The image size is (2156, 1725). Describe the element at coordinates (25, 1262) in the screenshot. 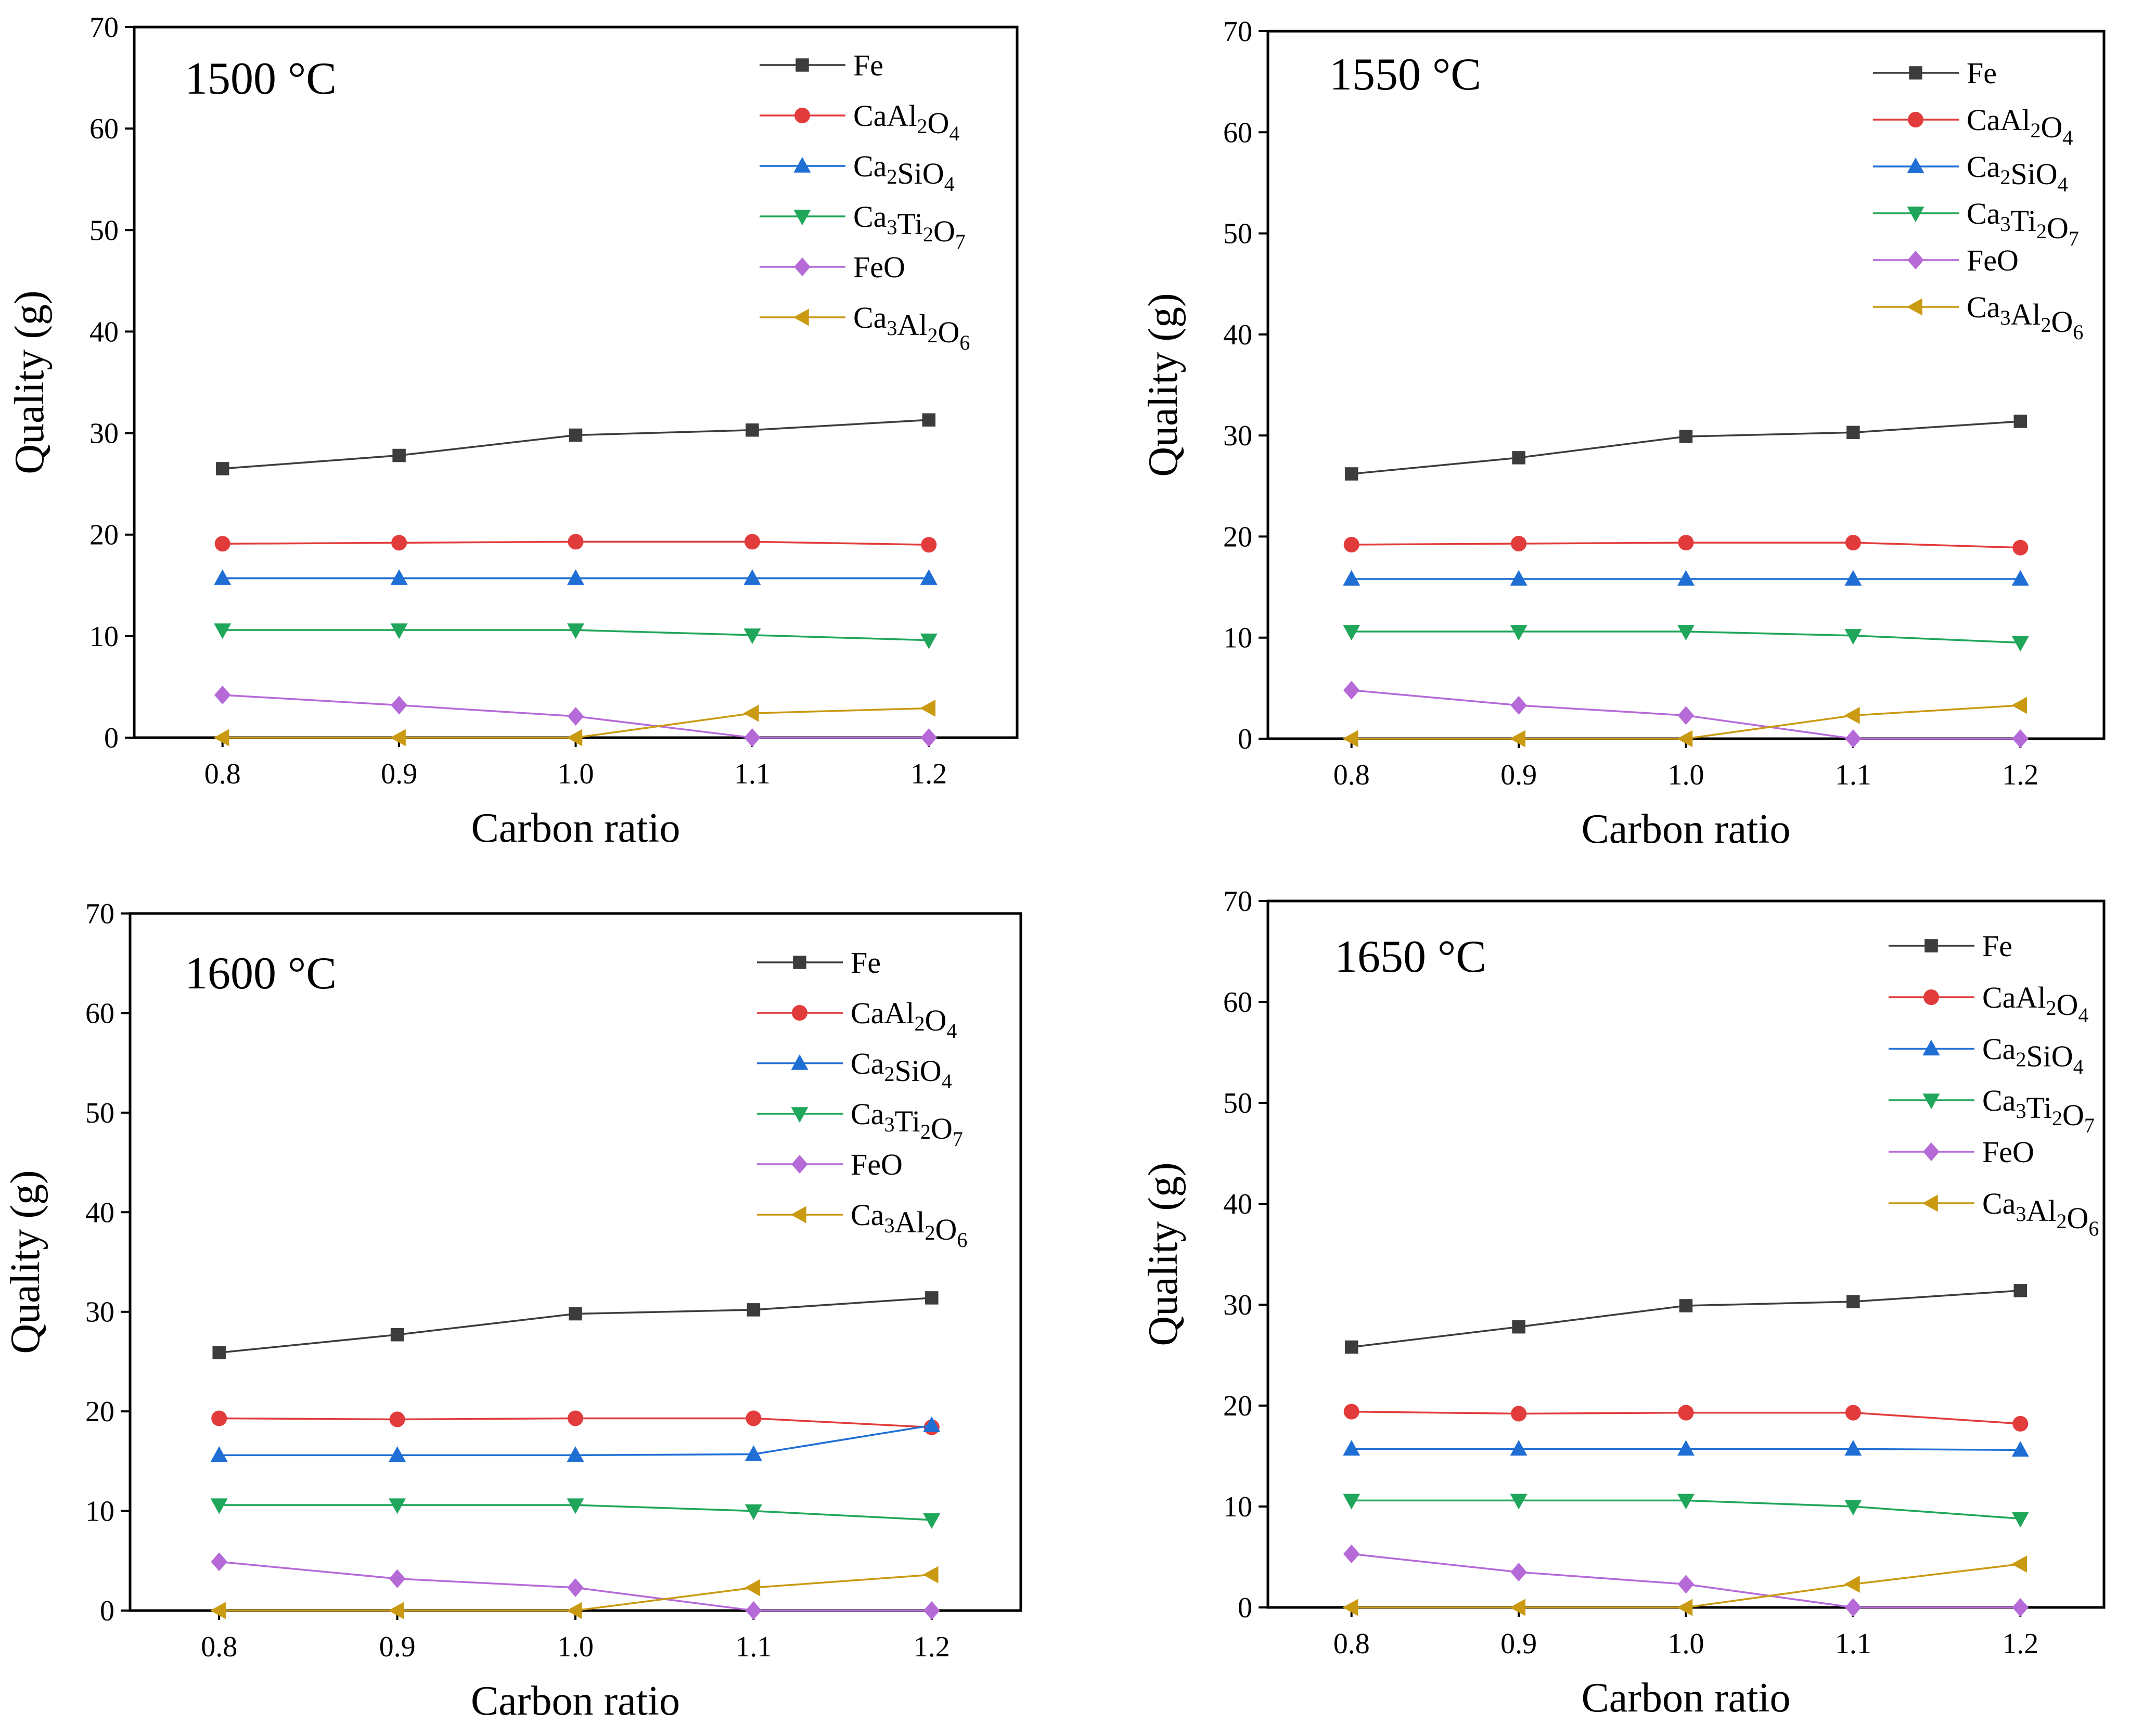

I see `y-axis-title: Quality (g)` at that location.